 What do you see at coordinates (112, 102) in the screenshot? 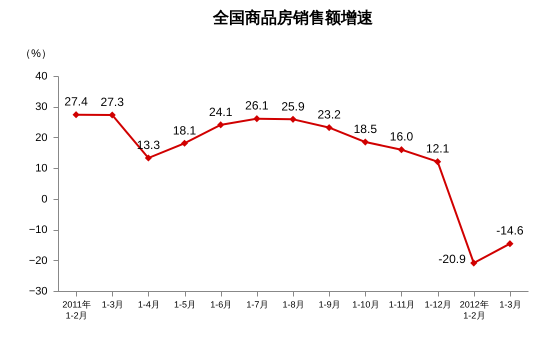
I see `data-label: 27.3` at bounding box center [112, 102].